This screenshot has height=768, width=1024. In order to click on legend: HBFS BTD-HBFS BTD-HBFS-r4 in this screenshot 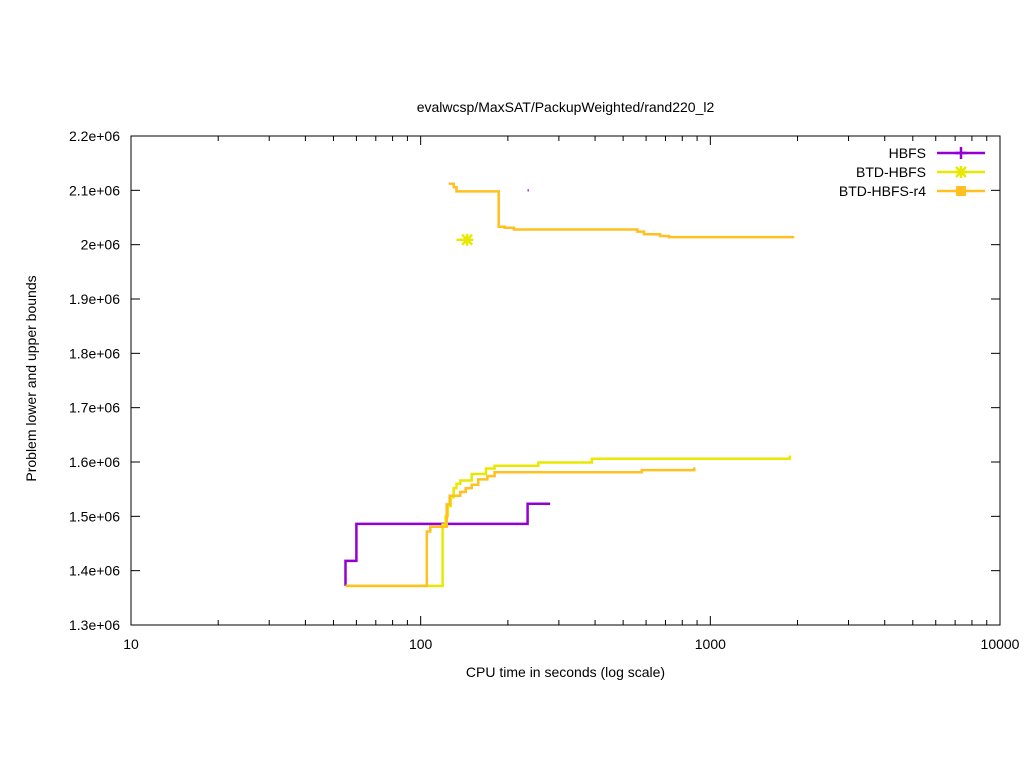, I will do `click(912, 172)`.